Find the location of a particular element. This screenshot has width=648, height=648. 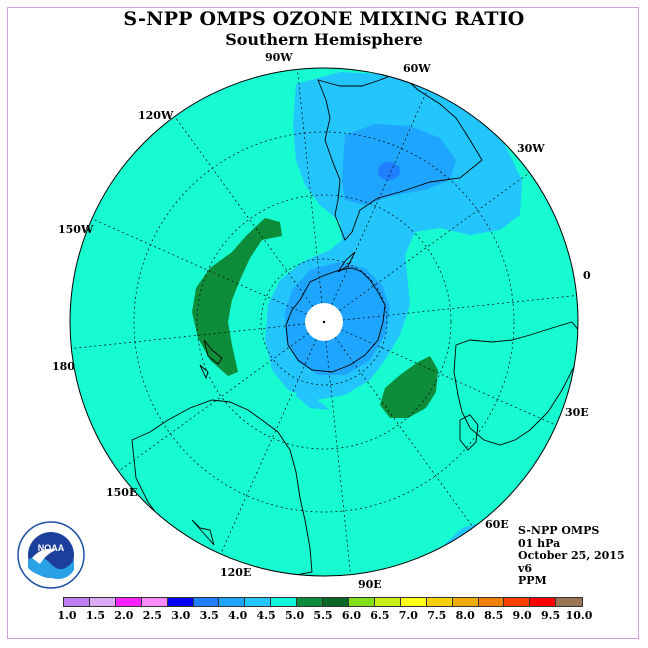

info-level: 01 hPa is located at coordinates (539, 543).